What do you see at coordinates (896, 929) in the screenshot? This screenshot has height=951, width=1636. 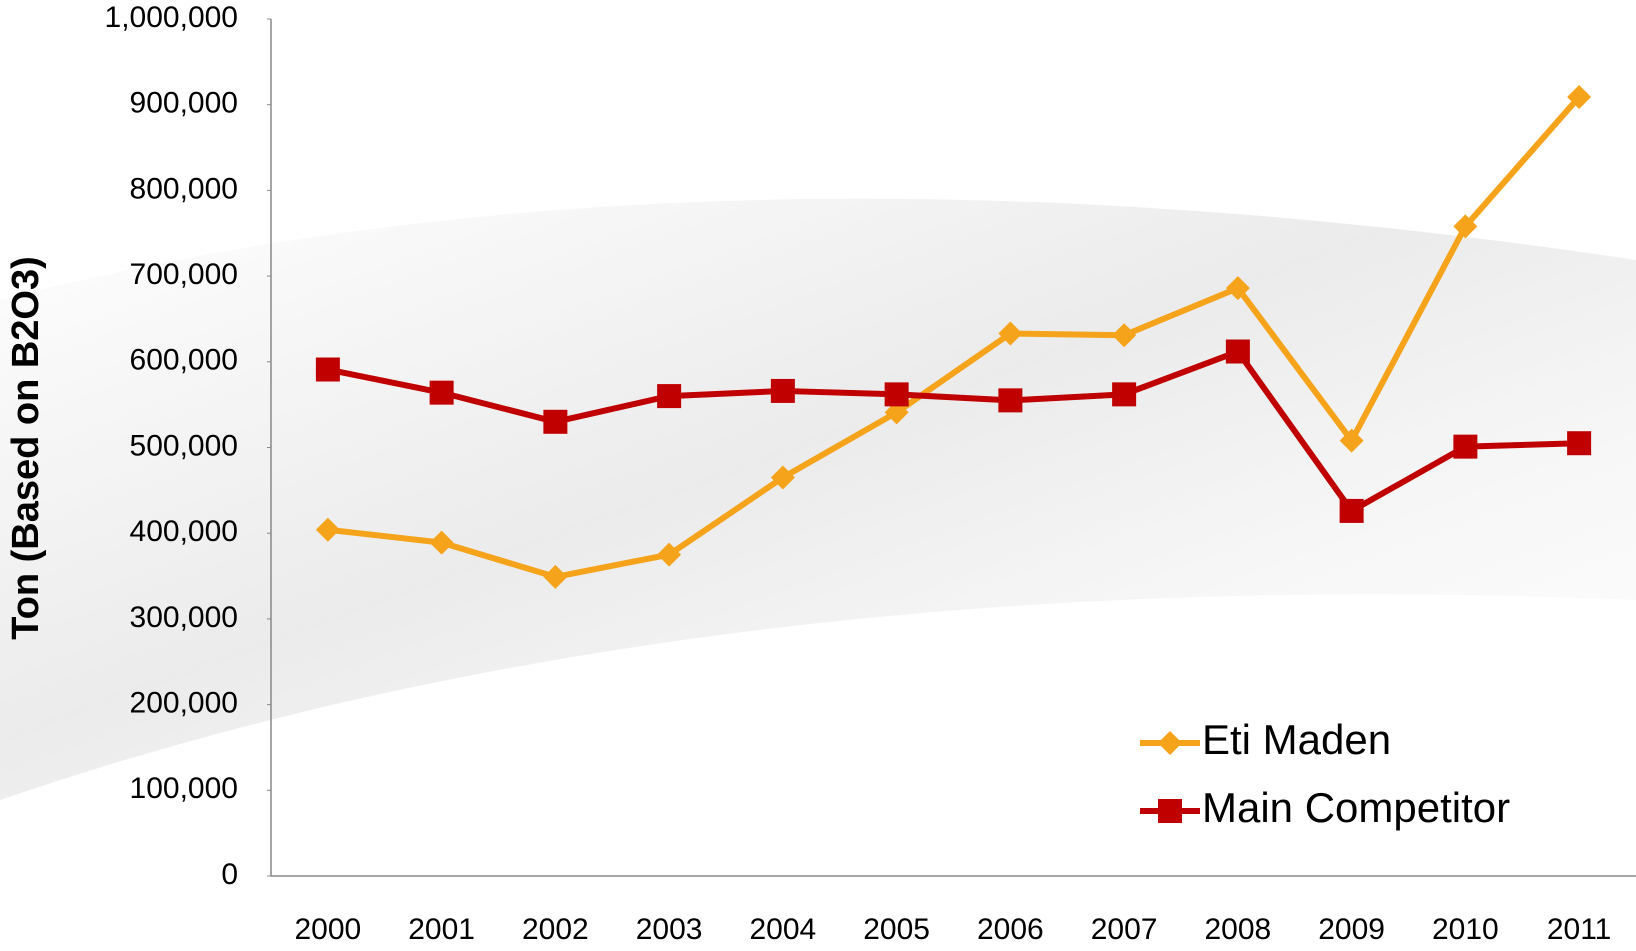 I see `x-tick-label: 2005` at bounding box center [896, 929].